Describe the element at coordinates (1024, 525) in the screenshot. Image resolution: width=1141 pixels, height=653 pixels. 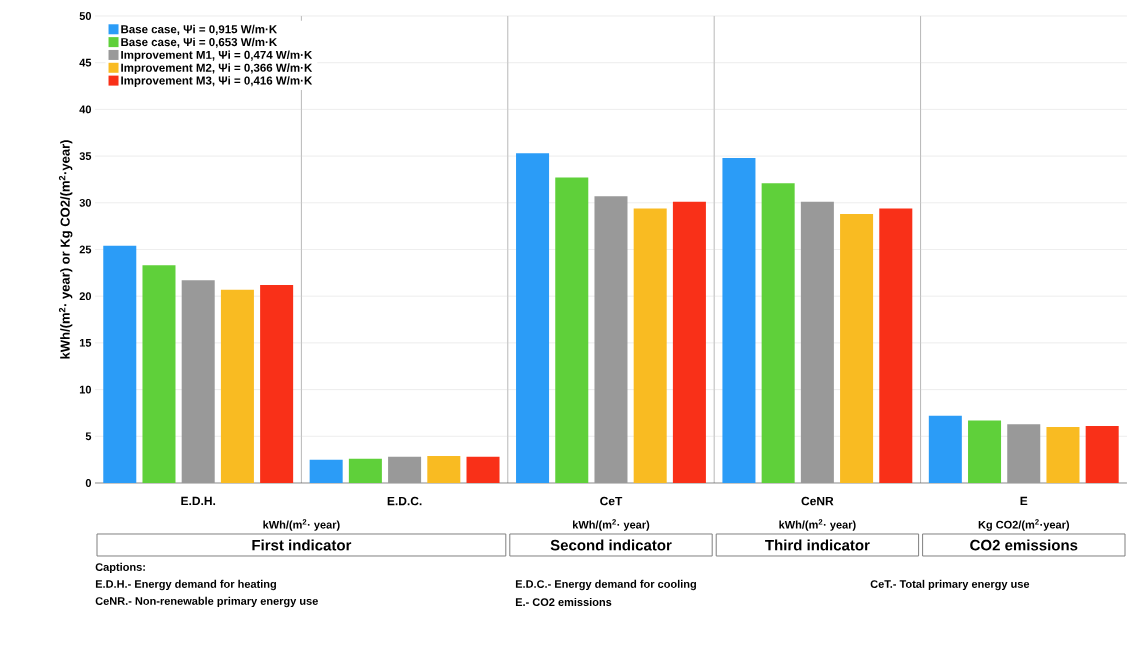
I see `text: Kg CO2/(m$^{2}$·year)` at that location.